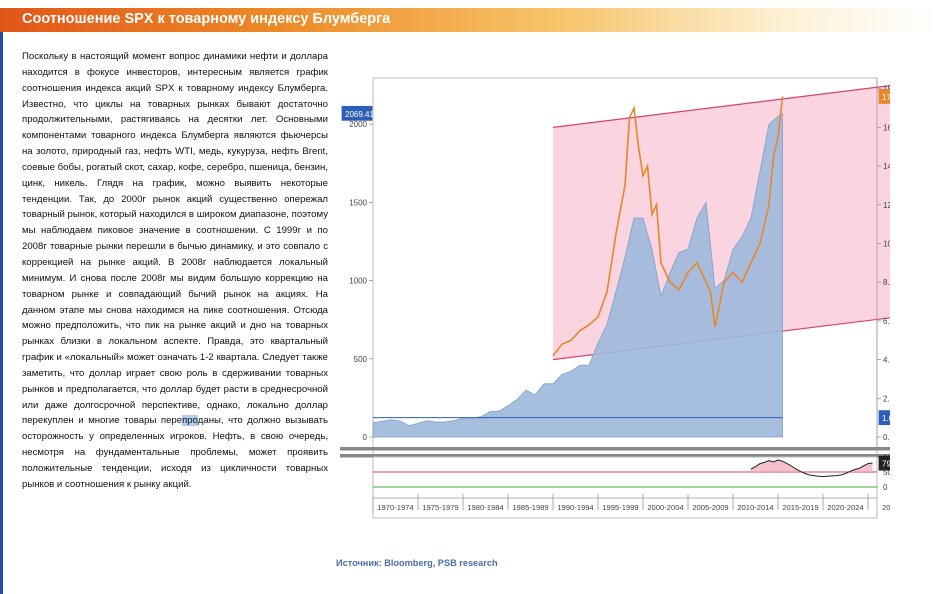  Describe the element at coordinates (886, 205) in the screenshot. I see `right-tick-label: 12.00` at that location.